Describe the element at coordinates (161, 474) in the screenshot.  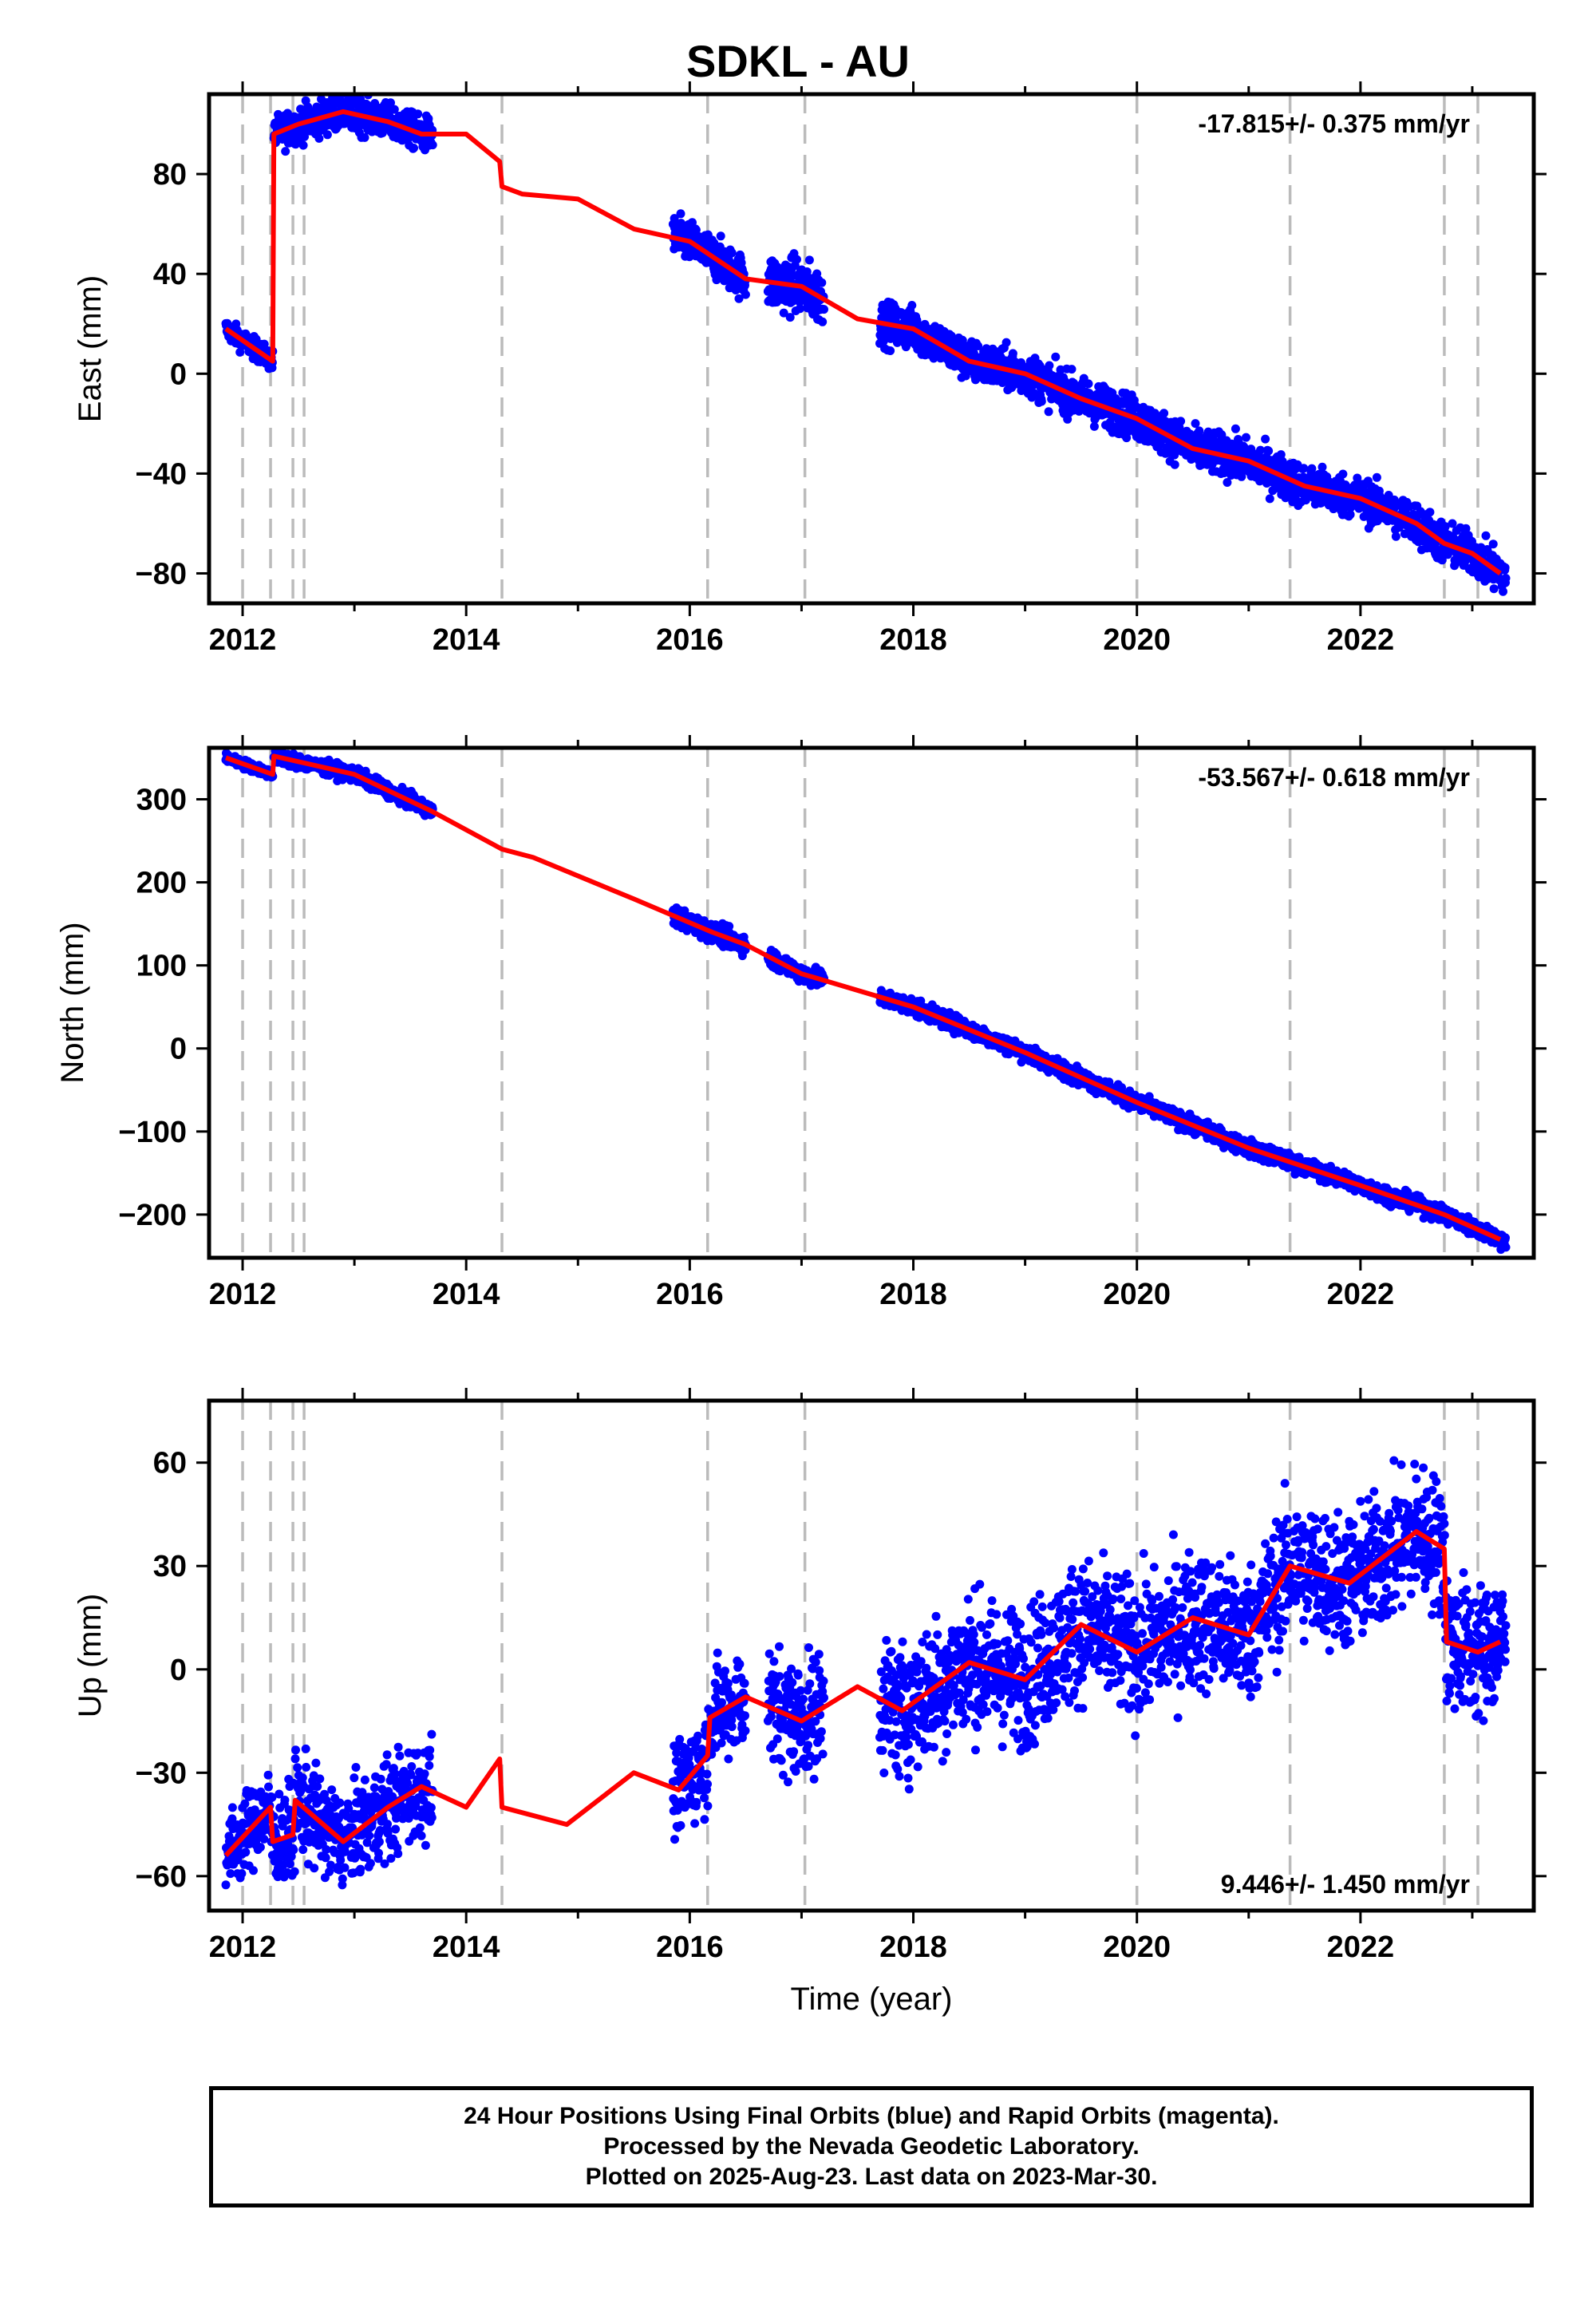
I see `y-tick-label: −40` at that location.